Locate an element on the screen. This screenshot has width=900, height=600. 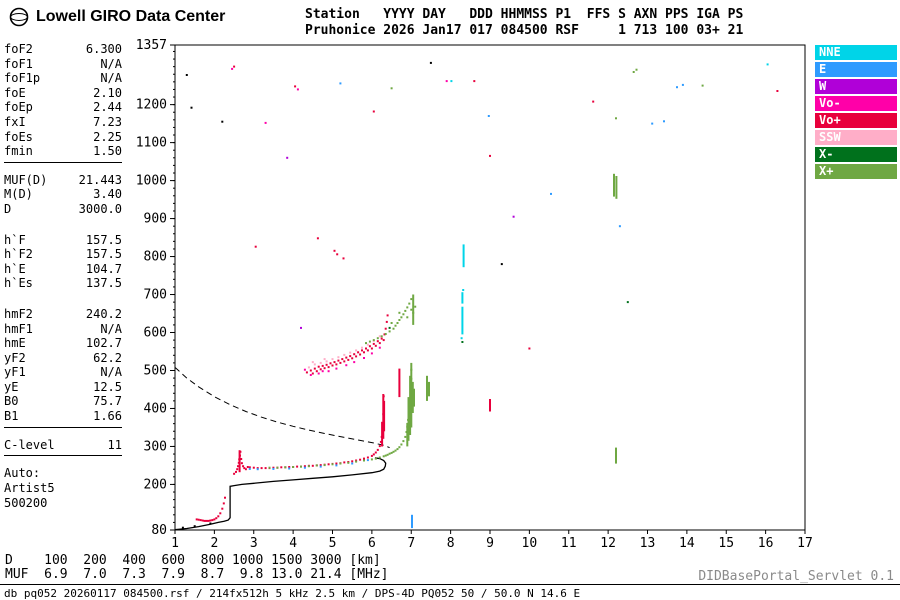
x-tick-label: 12 is located at coordinates (608, 543).